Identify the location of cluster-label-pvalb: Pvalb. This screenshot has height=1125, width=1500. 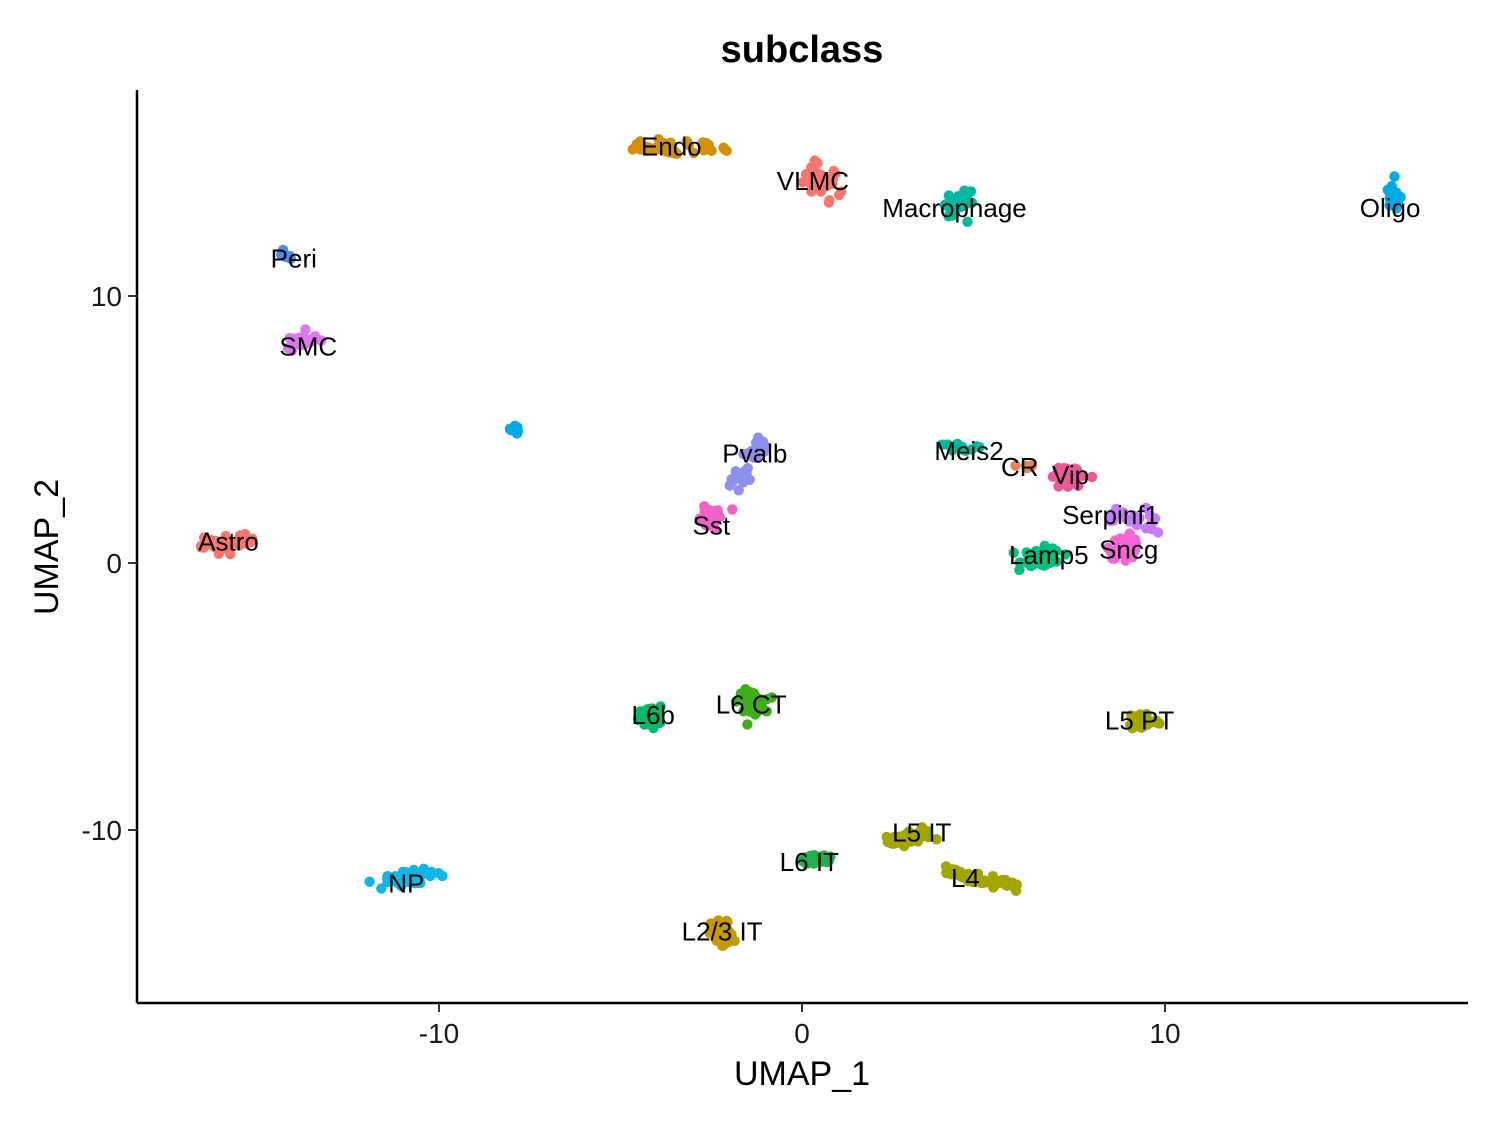
(754, 454).